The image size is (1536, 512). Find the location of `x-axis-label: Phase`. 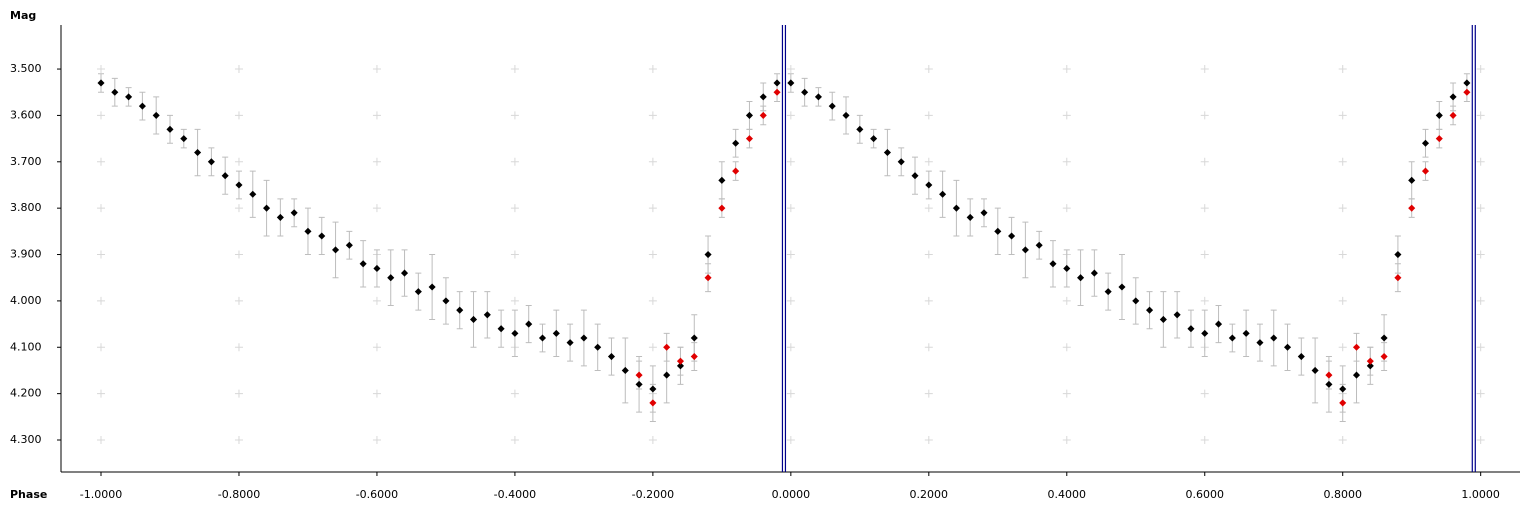

x-axis-label: Phase is located at coordinates (28, 494).